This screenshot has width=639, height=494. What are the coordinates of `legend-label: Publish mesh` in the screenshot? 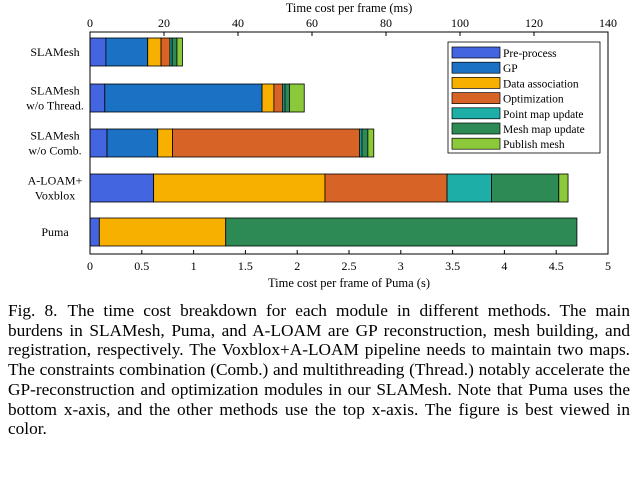 It's located at (534, 145).